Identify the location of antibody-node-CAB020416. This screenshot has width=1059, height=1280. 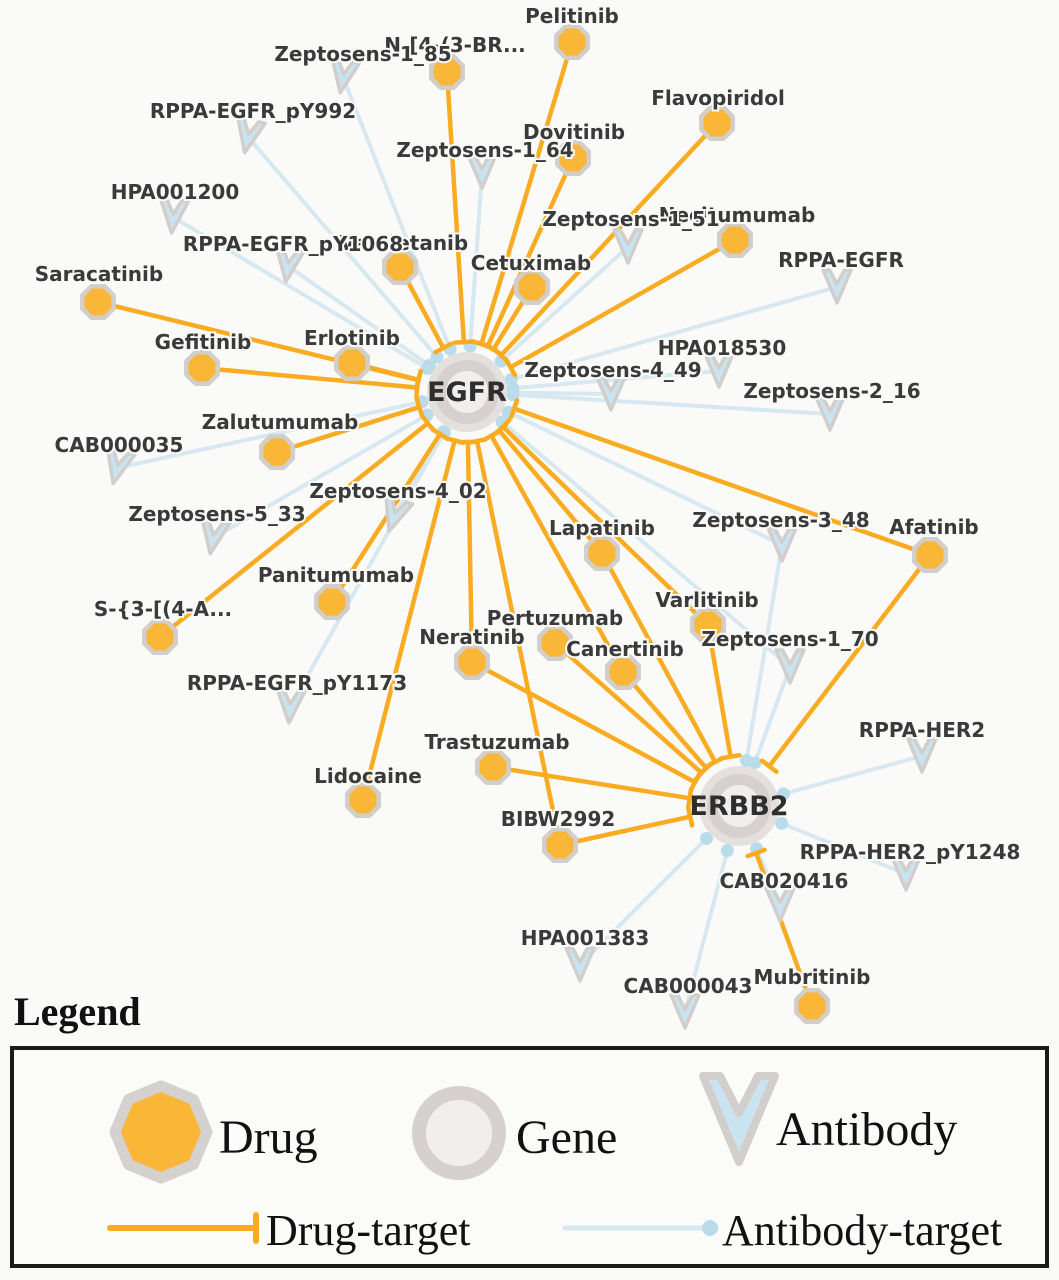
(780, 904).